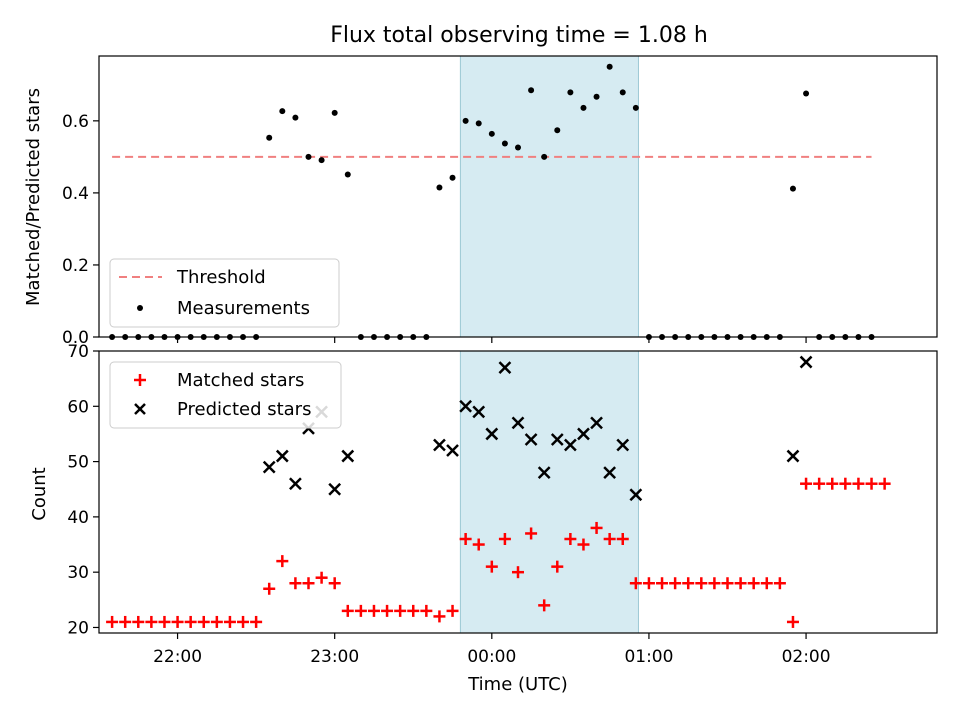 Image resolution: width=960 pixels, height=720 pixels. I want to click on ratio-y-label: Matched/Predicted stars, so click(33, 197).